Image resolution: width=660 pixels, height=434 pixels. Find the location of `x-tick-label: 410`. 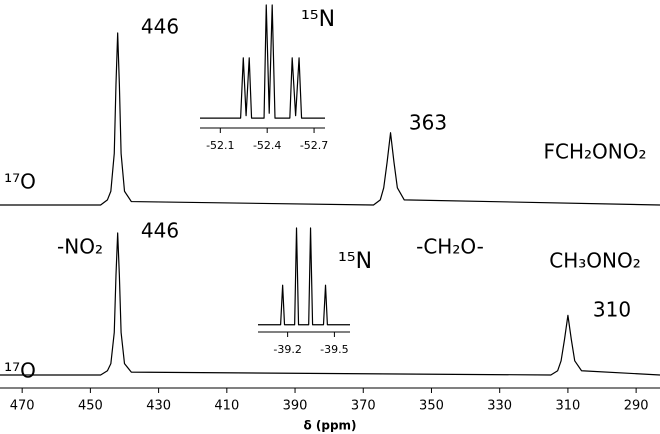

x-tick-label: 410 is located at coordinates (226, 406).